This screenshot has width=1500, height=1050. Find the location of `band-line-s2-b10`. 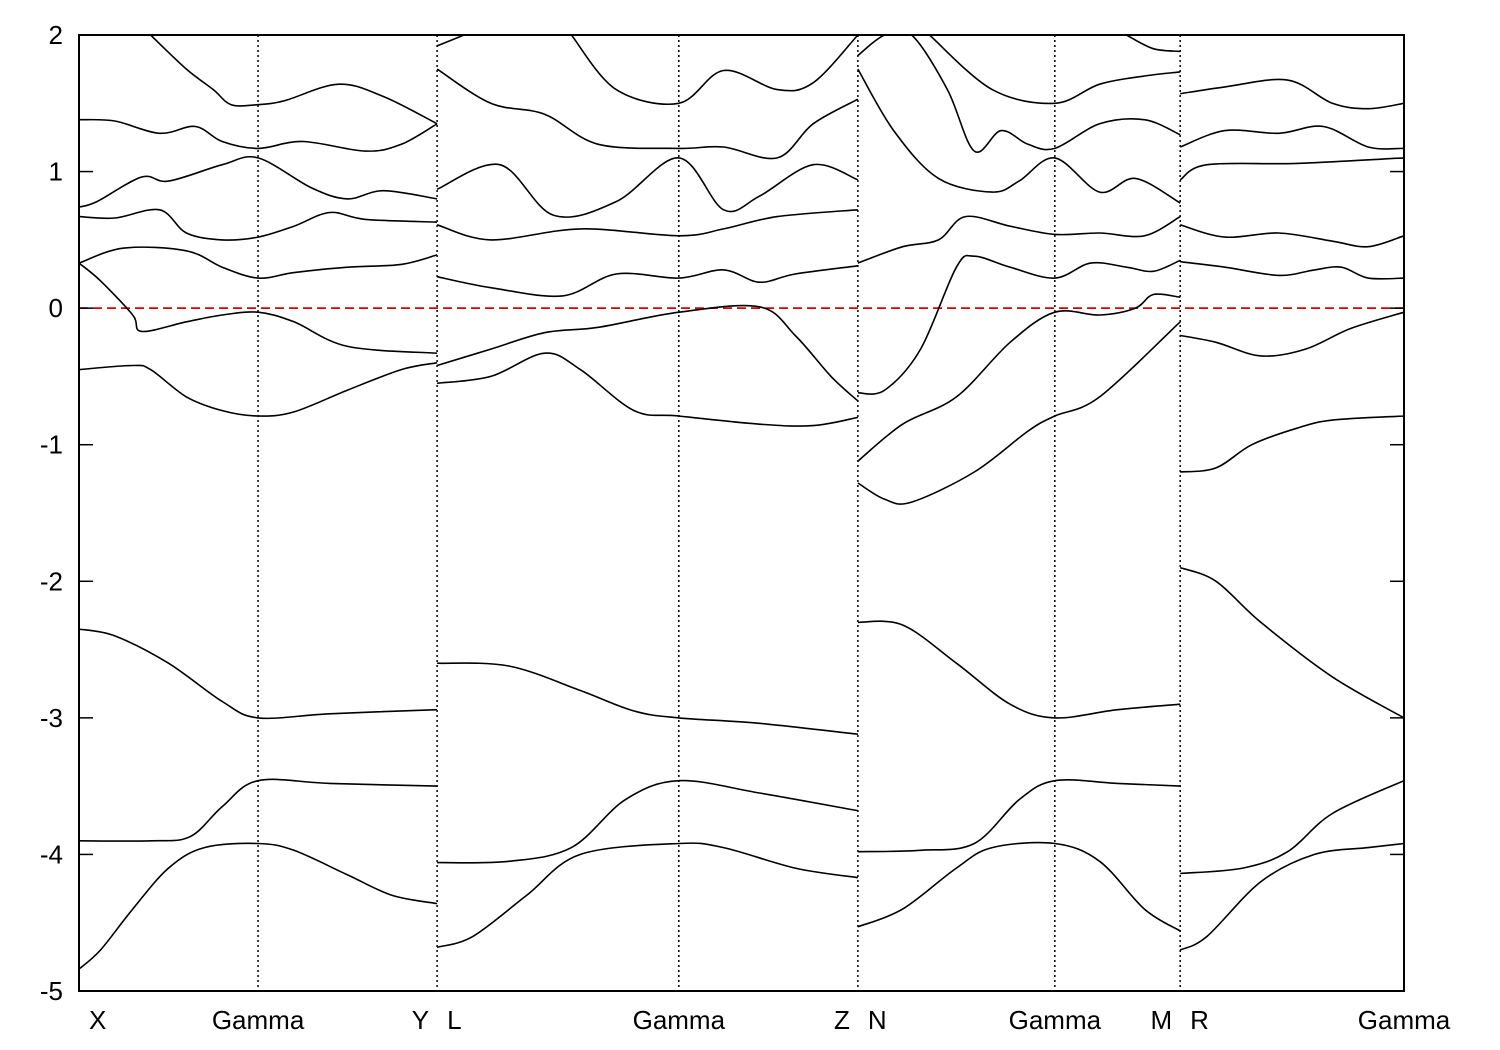

band-line-s2-b10 is located at coordinates (1153, 43).